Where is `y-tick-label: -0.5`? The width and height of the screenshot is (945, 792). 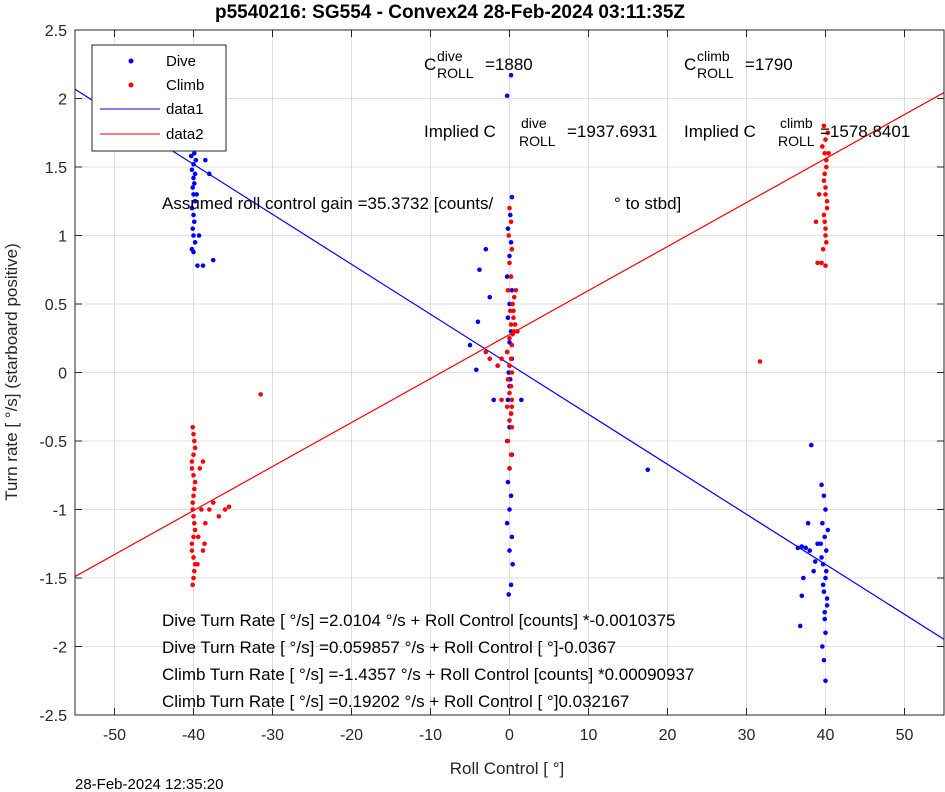
y-tick-label: -0.5 is located at coordinates (53, 442).